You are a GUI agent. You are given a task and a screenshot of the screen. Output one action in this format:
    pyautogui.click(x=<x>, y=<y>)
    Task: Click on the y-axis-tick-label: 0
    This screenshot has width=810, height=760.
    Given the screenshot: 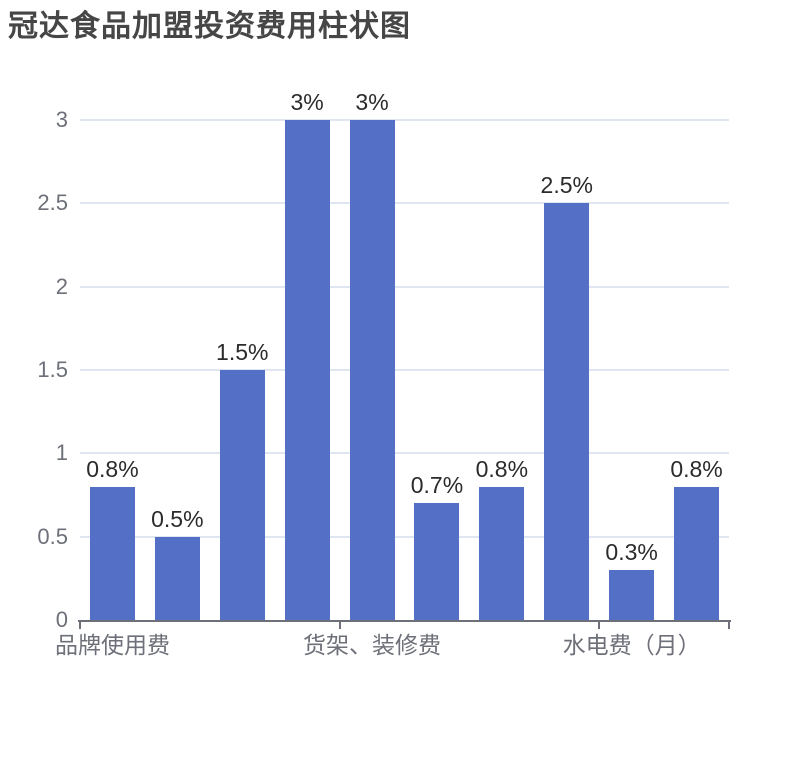 What is the action you would take?
    pyautogui.click(x=61, y=619)
    